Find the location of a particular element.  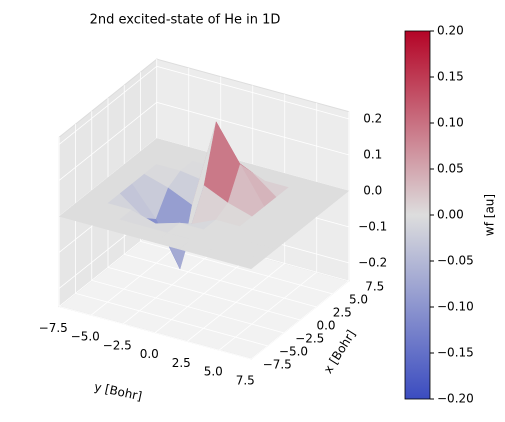

x-tick-label: 7.5 is located at coordinates (245, 380).